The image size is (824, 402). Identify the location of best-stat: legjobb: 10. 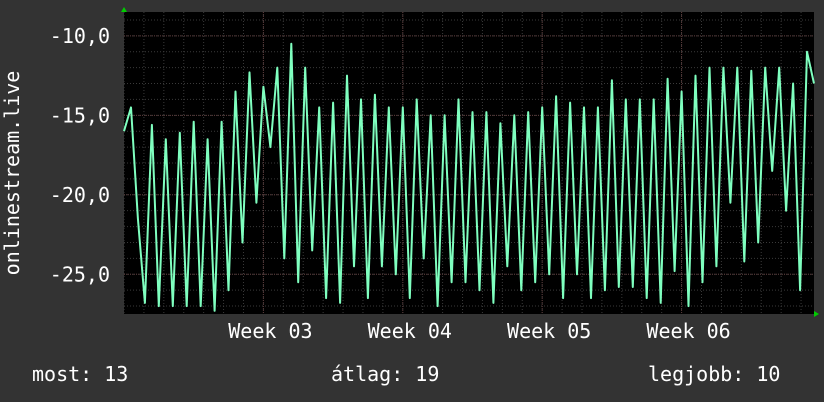
(714, 374).